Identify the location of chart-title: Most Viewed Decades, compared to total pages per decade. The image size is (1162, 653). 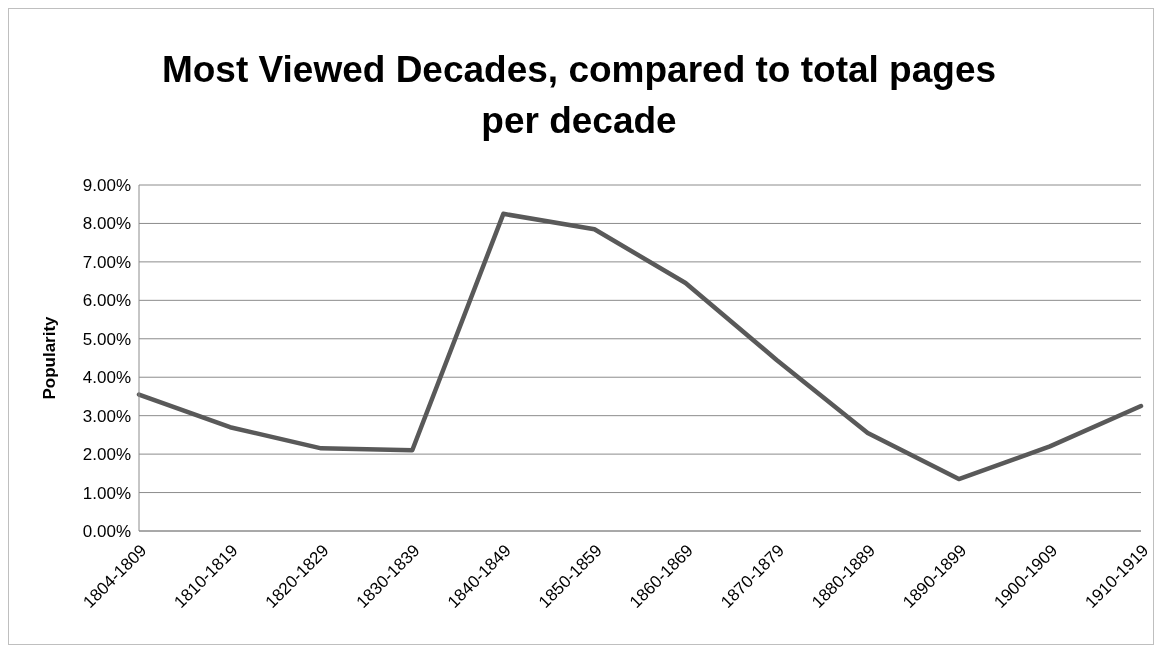
(579, 95).